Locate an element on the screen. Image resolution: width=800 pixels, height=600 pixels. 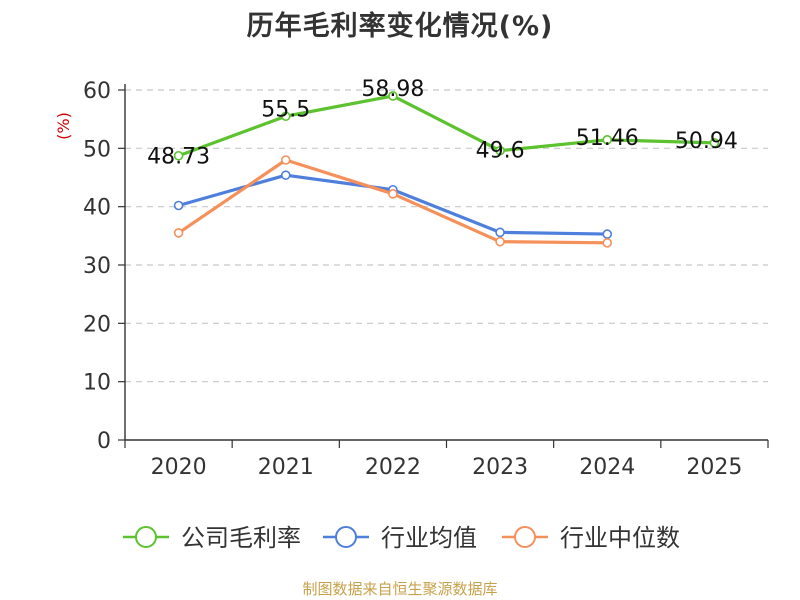
y-tick-label: 0 is located at coordinates (104, 441).